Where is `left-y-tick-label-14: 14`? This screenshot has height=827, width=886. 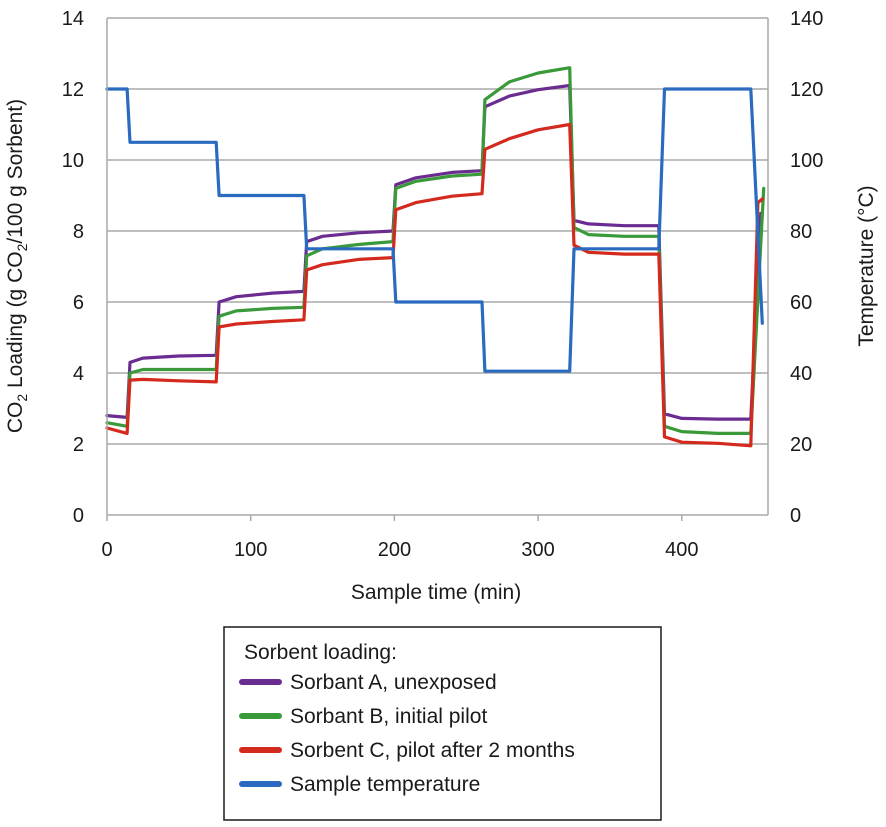
left-y-tick-label-14: 14 is located at coordinates (73, 19).